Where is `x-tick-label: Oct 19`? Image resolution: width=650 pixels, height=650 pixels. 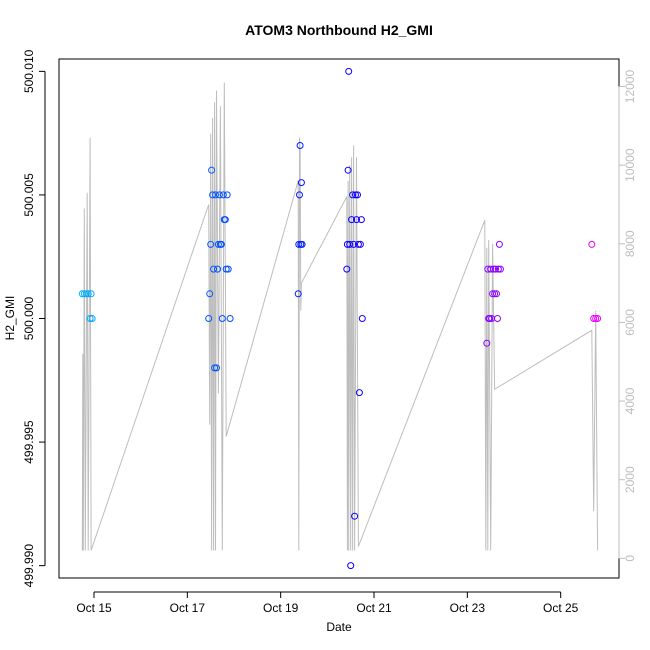 x-tick-label: Oct 19 is located at coordinates (281, 608).